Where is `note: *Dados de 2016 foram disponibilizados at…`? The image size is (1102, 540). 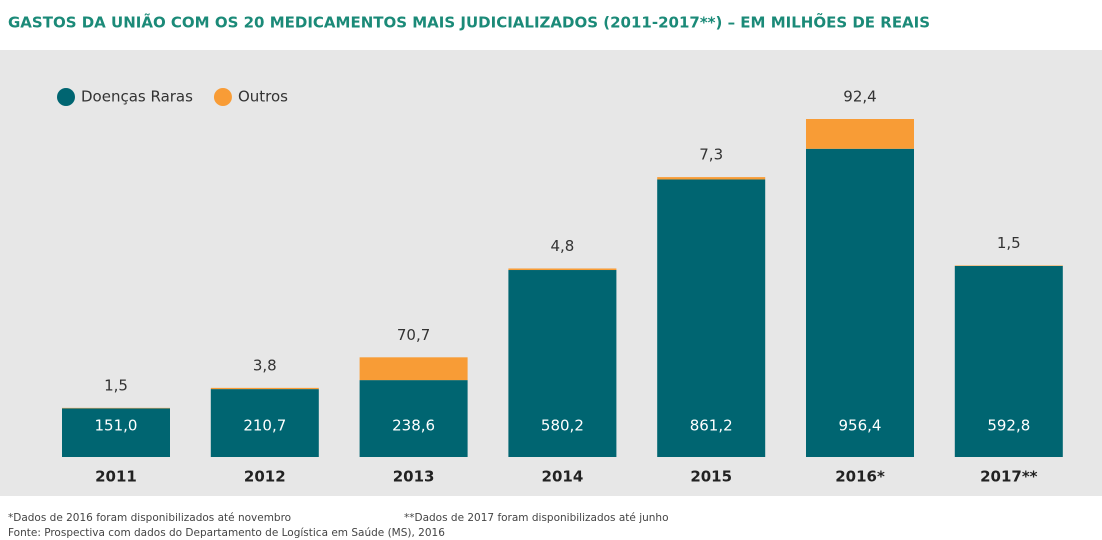 note: *Dados de 2016 foram disponibilizados at… is located at coordinates (149, 518).